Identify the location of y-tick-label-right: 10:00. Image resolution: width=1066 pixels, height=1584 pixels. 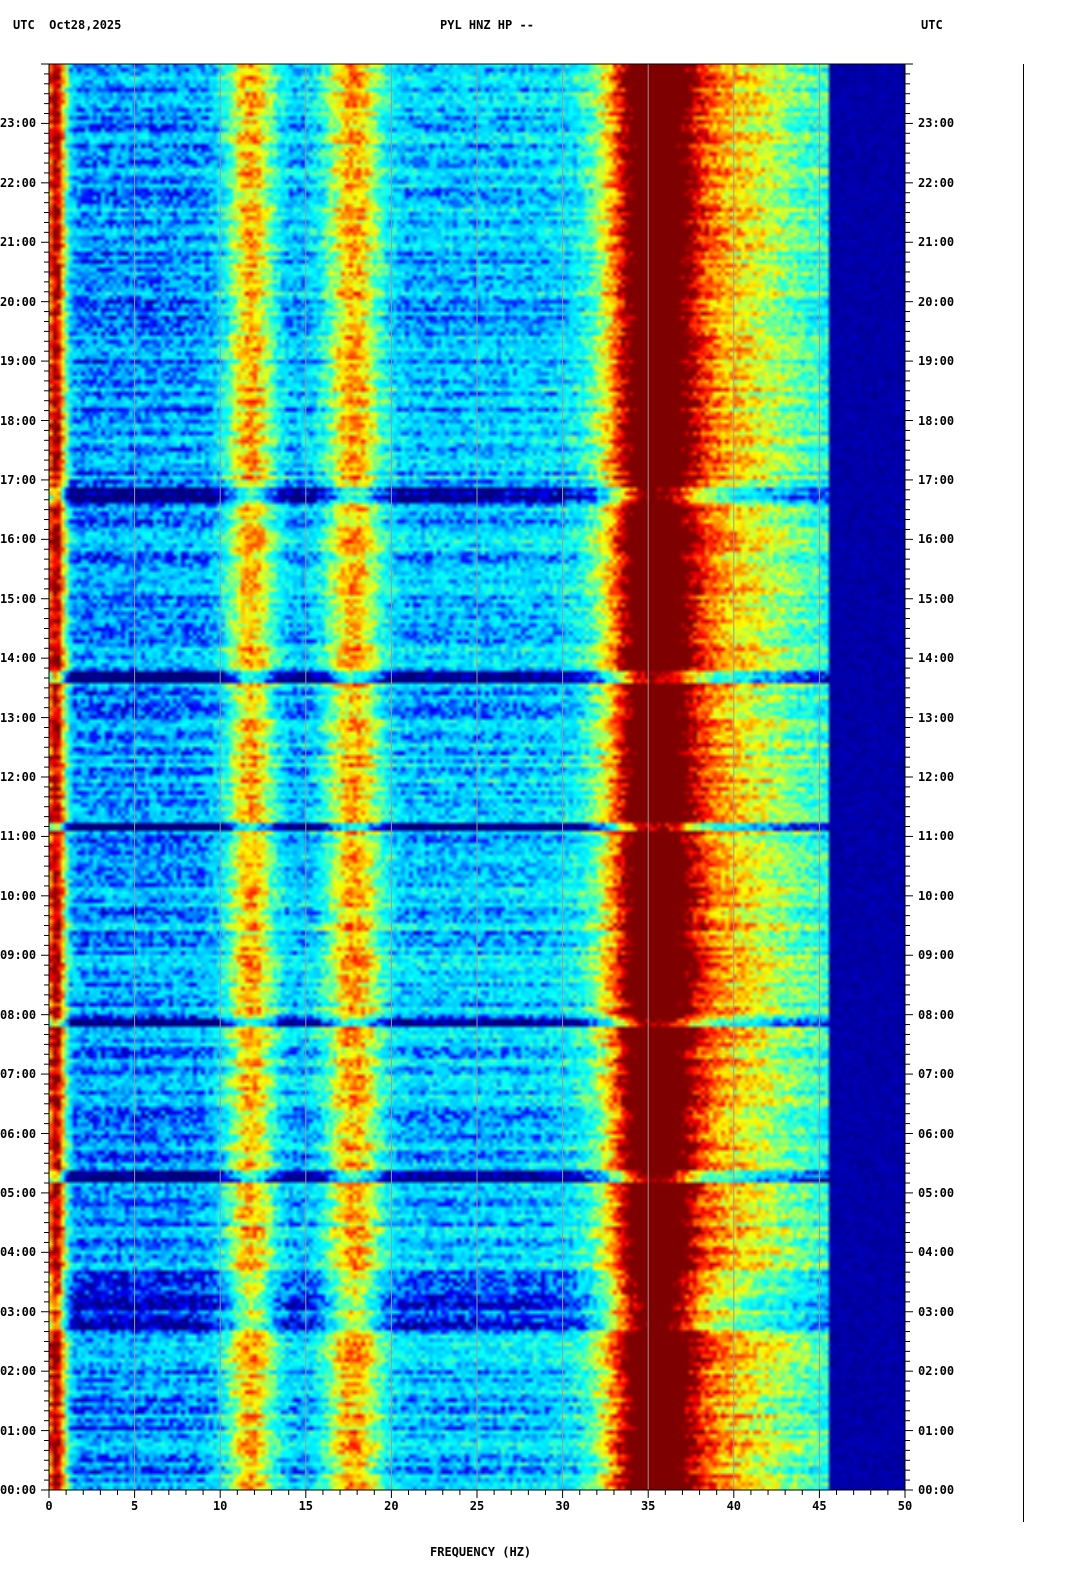
(936, 895).